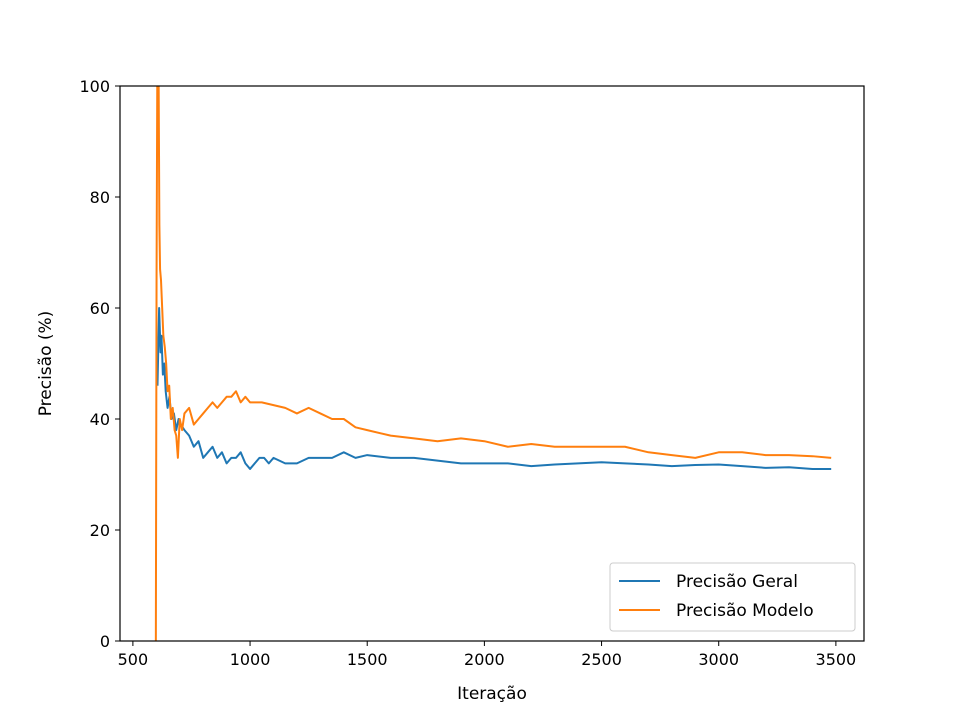  What do you see at coordinates (46, 364) in the screenshot?
I see `y-axis-label: Precisão (%)` at bounding box center [46, 364].